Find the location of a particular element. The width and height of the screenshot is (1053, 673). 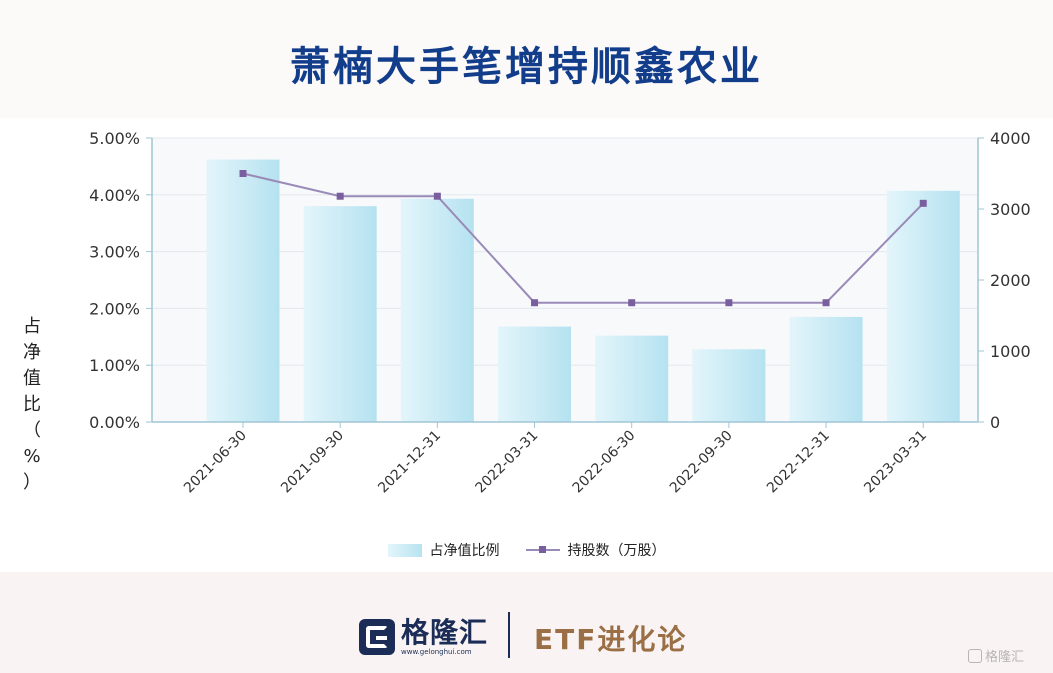

x-tick-label: 2022-06-30 is located at coordinates (604, 462).